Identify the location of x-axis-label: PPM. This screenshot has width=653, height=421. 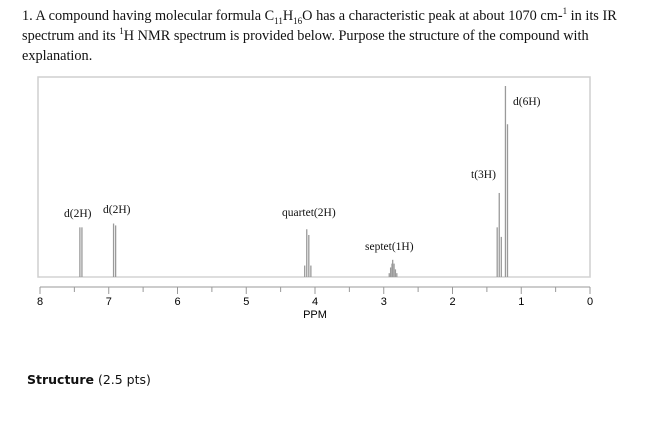
(315, 315).